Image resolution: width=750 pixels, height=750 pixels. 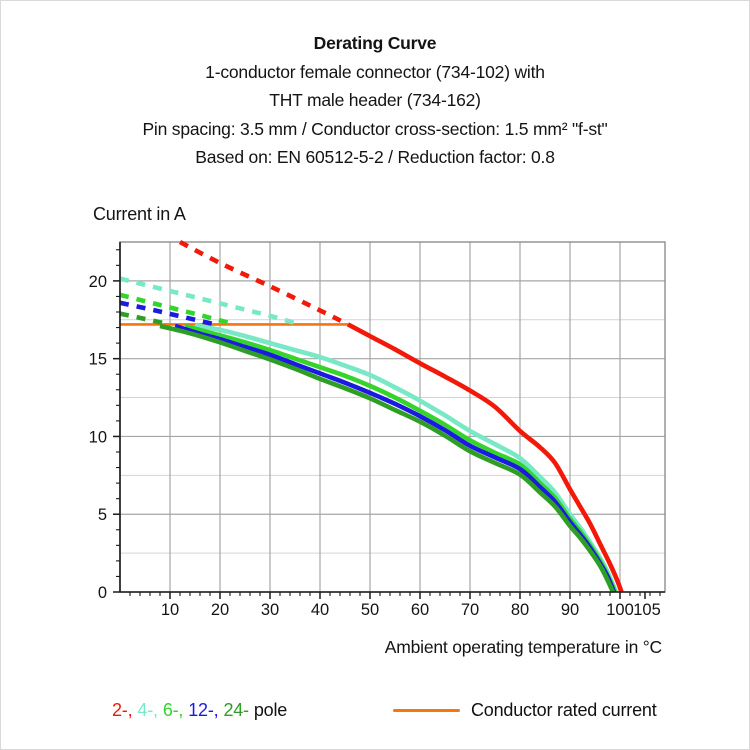 I want to click on legend-poles: 2-, 4-, 6-, 12-, 24- pole, so click(x=199, y=710).